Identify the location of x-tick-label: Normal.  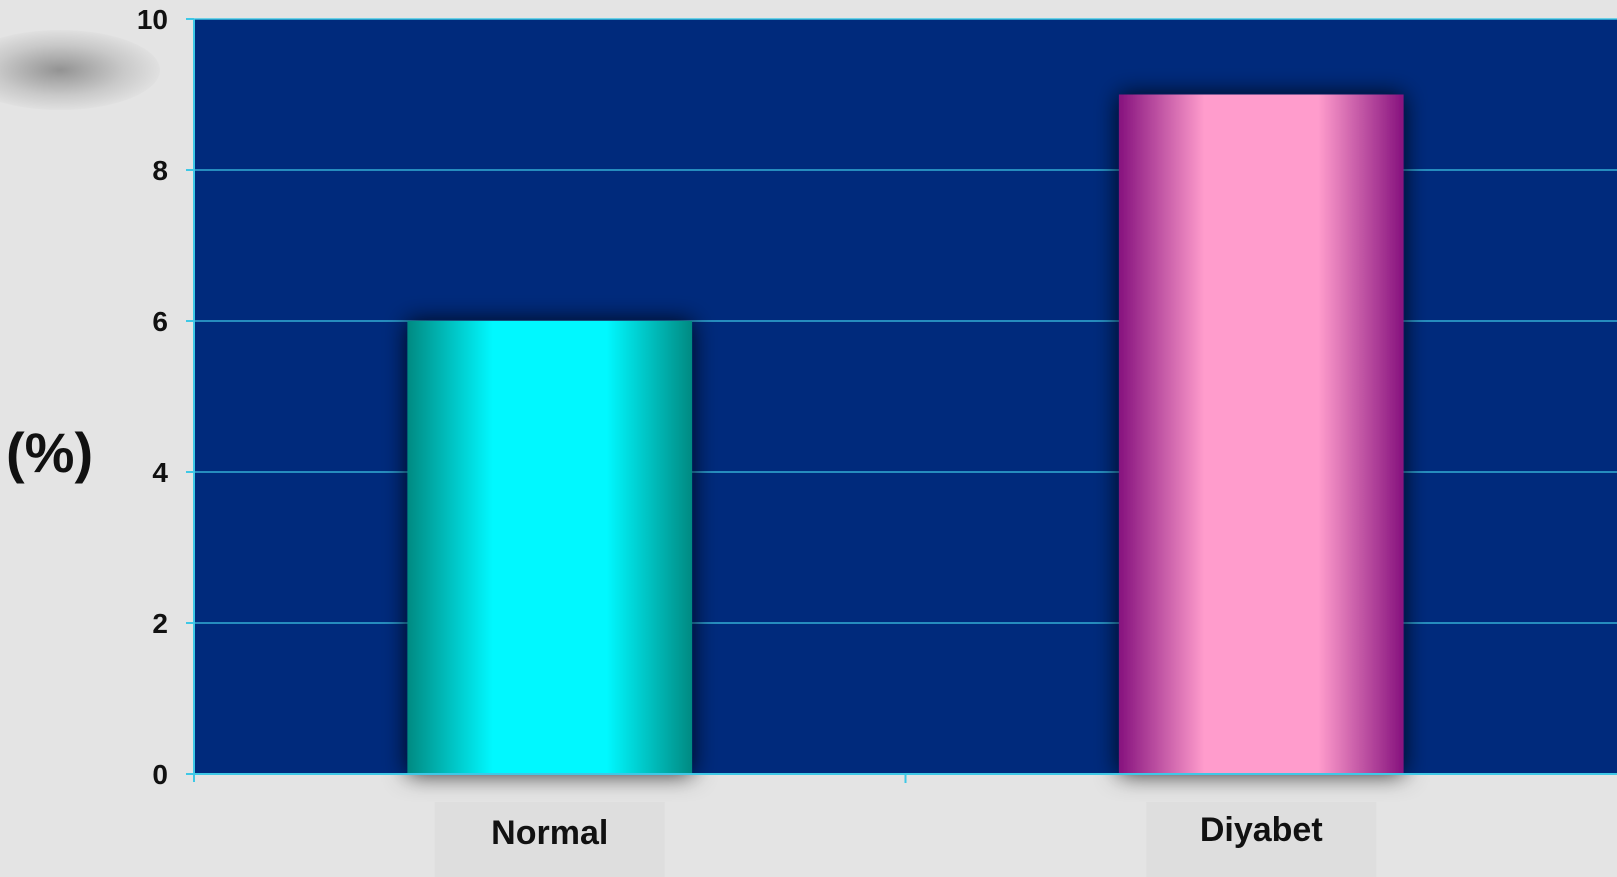
(549, 833).